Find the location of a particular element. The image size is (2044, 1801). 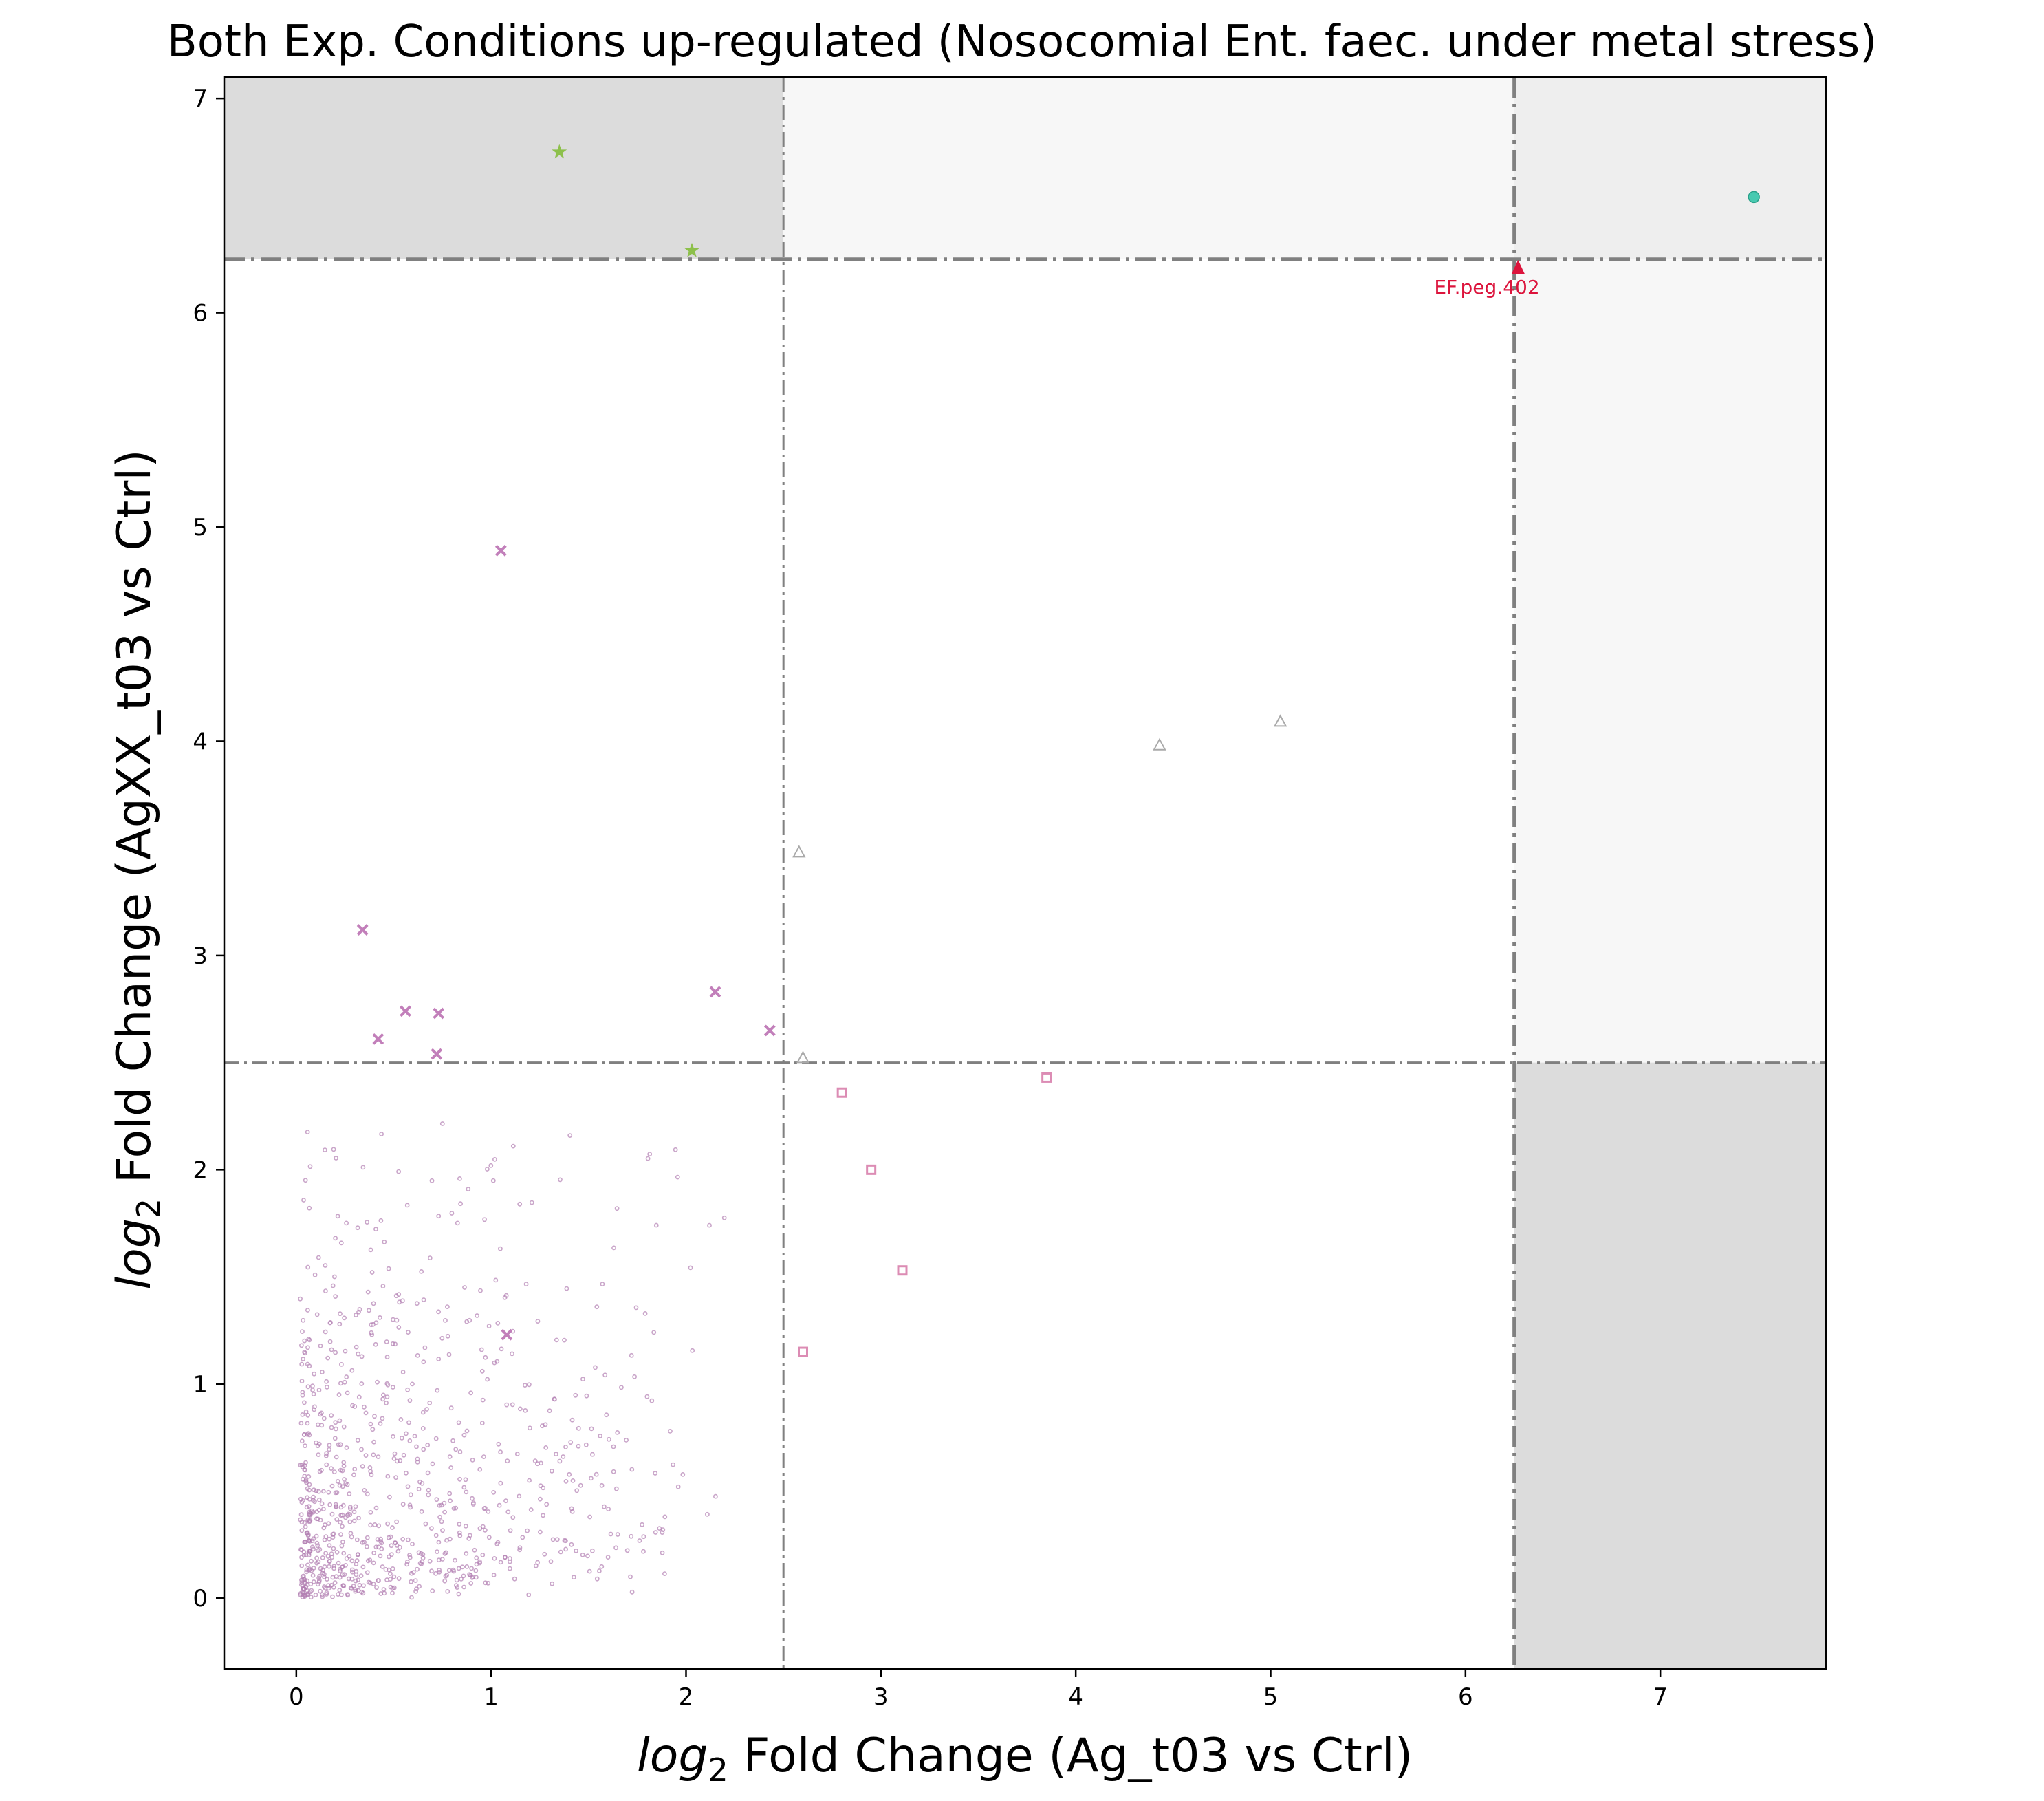

region-bottom-right is located at coordinates (1670, 1365).